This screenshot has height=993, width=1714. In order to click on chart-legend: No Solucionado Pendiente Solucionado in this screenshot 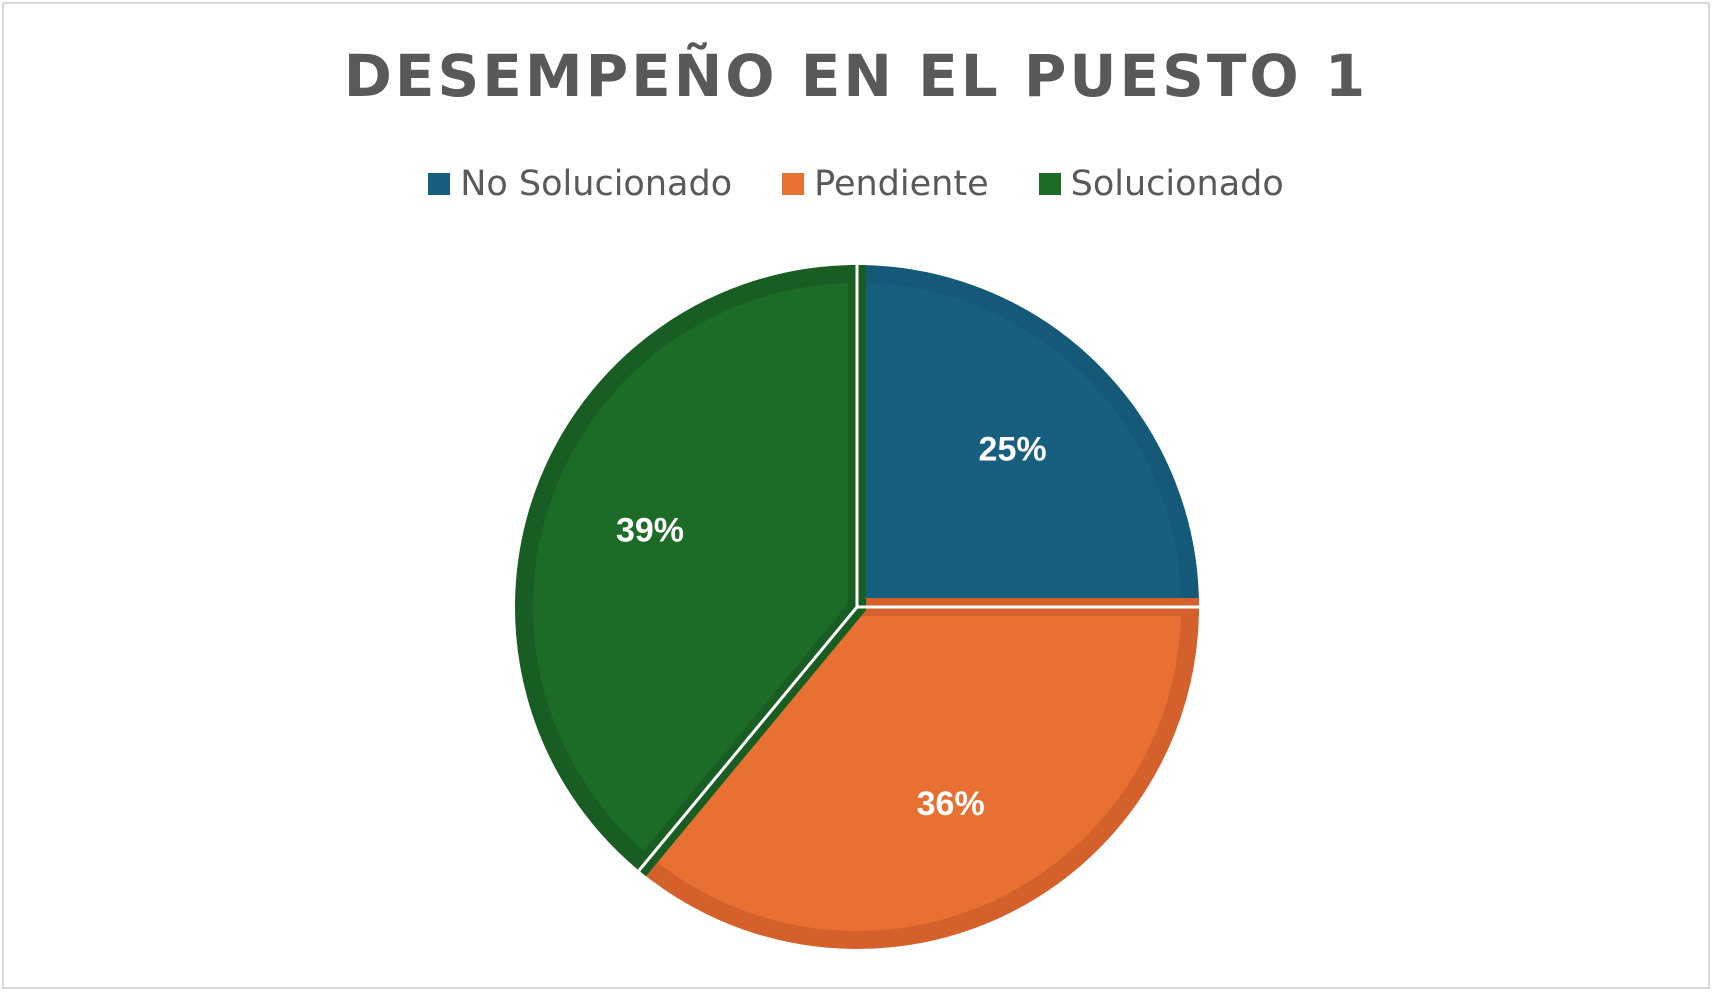, I will do `click(856, 184)`.